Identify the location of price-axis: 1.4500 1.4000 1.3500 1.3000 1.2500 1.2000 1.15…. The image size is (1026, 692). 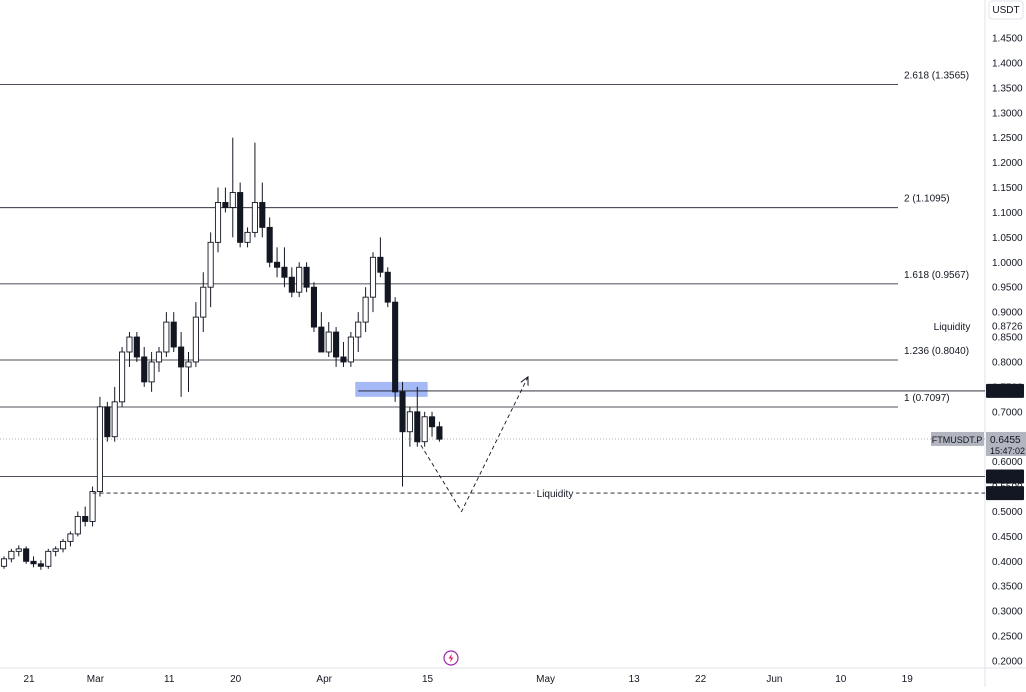
(1007, 351).